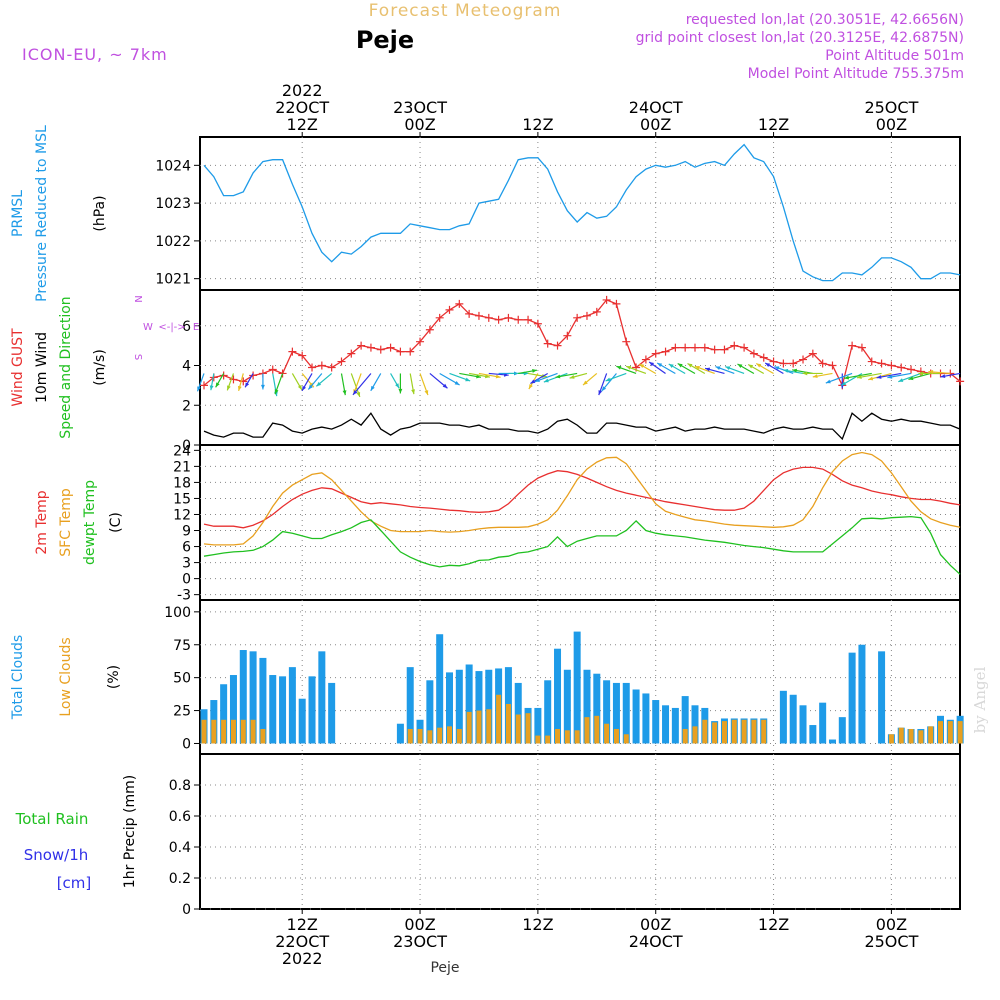 Image resolution: width=1000 pixels, height=1000 pixels. What do you see at coordinates (655, 124) in the screenshot?
I see `top-time-label-3-1: 00Z` at bounding box center [655, 124].